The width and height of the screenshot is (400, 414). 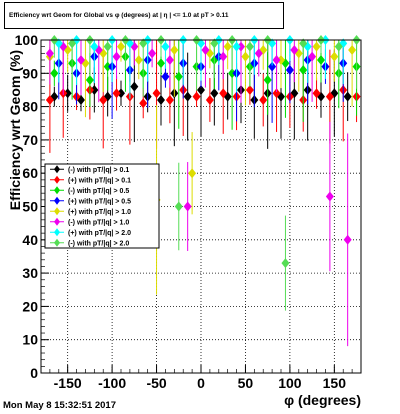 I want to click on y-tick-label: 90, so click(x=30, y=73).